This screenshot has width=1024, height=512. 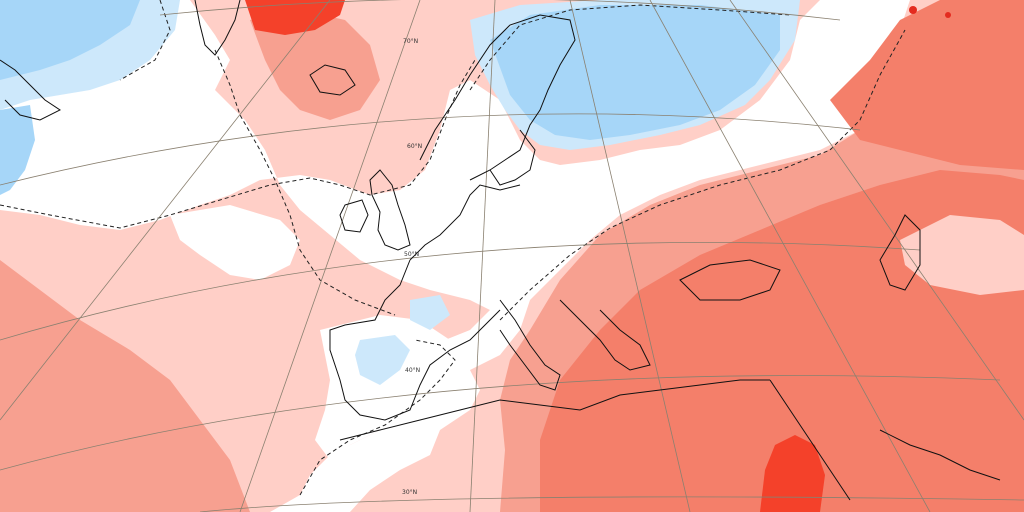 What do you see at coordinates (962, 255) in the screenshot?
I see `warm-zone-caucasus-light` at bounding box center [962, 255].